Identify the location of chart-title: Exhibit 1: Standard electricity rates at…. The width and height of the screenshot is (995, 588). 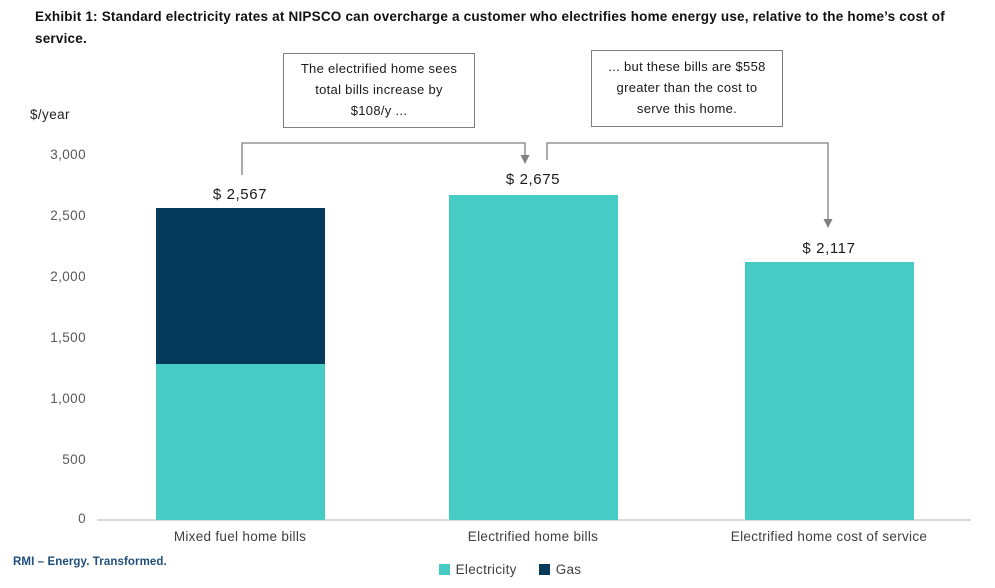
(490, 28).